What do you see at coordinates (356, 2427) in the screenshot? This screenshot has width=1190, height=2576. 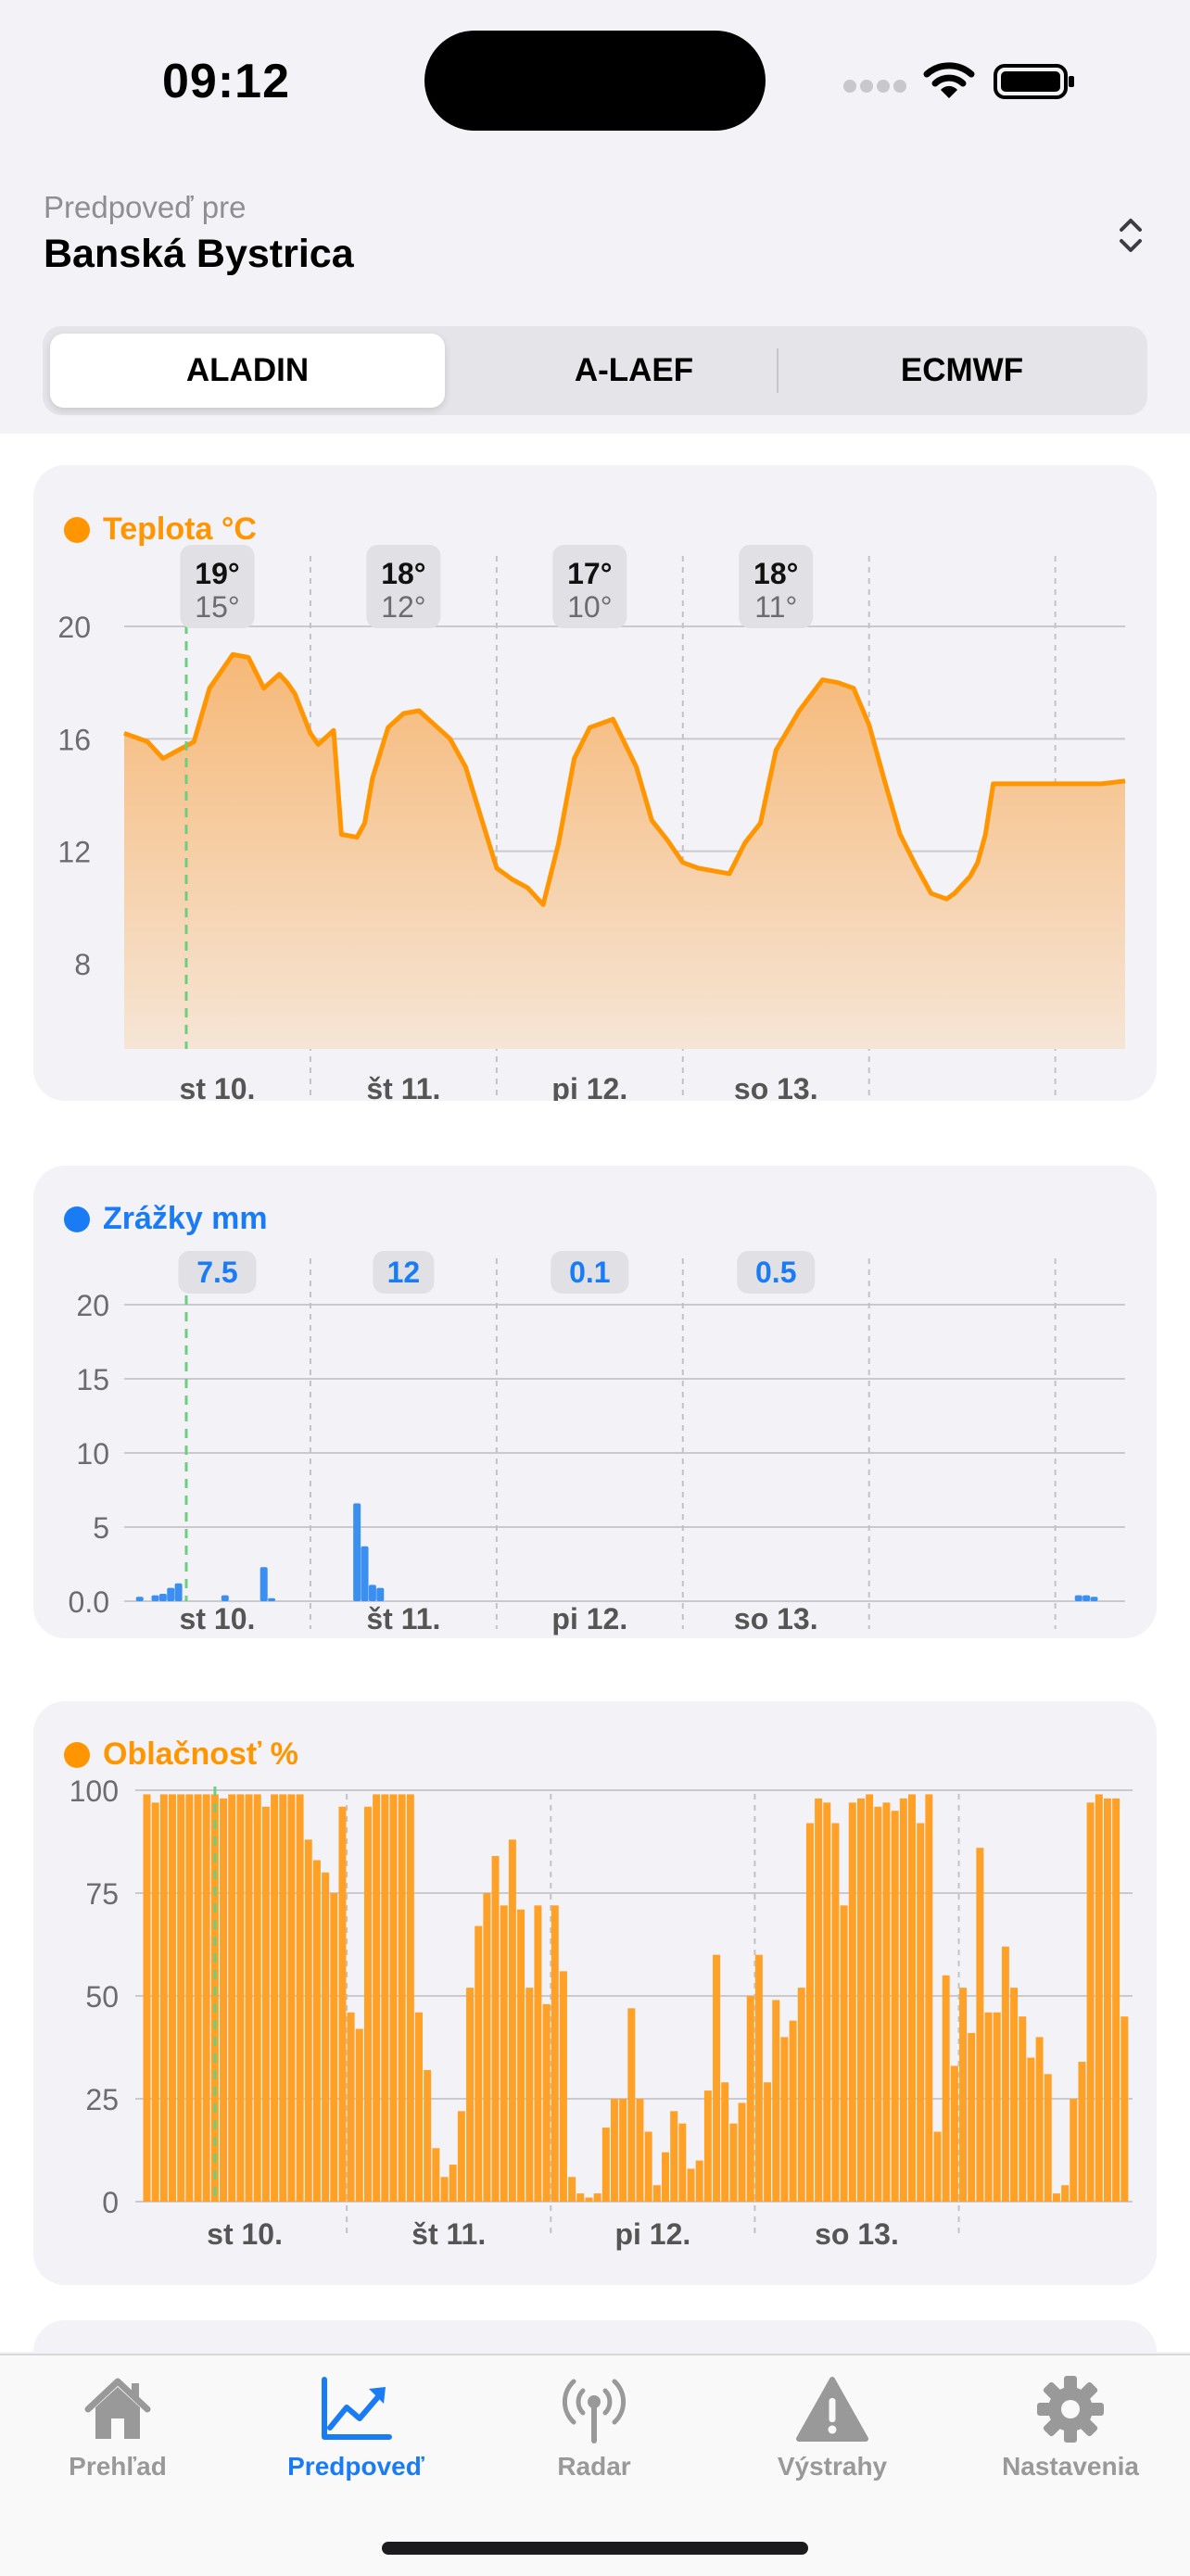 I see `tab-predpoved: Predpoveď` at bounding box center [356, 2427].